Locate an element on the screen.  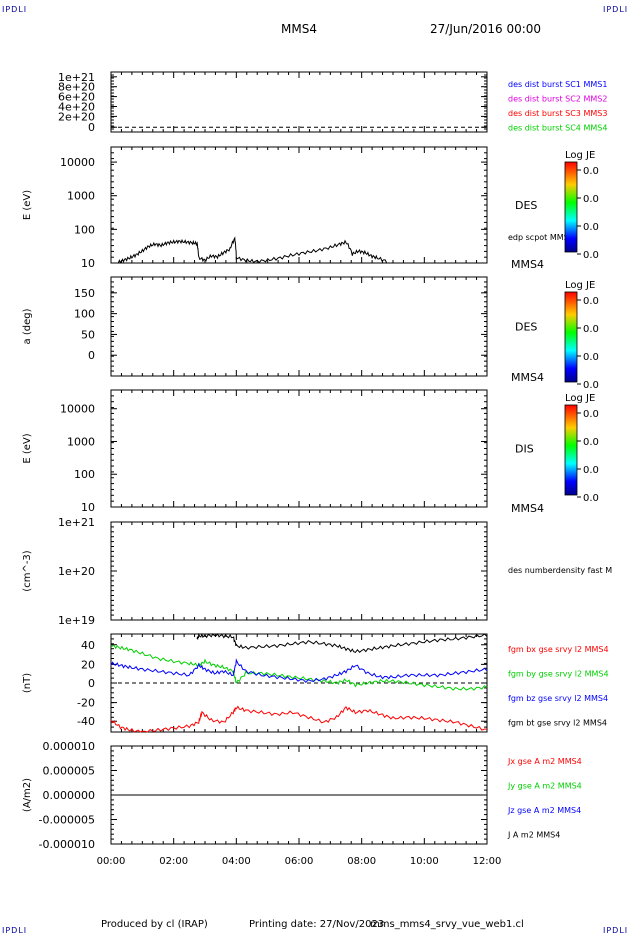
legend-label: fgm bt gse srvy l2 MMS4 is located at coordinates (557, 723).